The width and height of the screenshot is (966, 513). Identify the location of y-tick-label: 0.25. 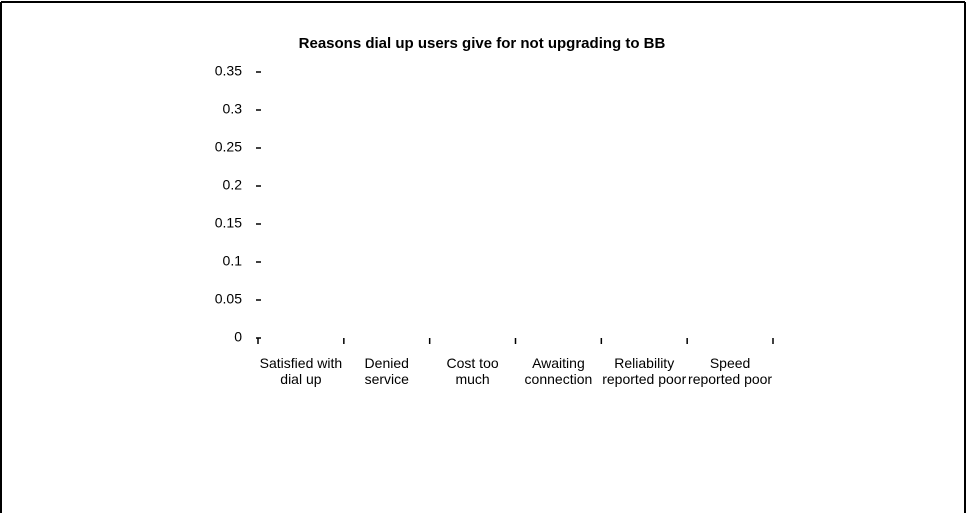
(228, 147).